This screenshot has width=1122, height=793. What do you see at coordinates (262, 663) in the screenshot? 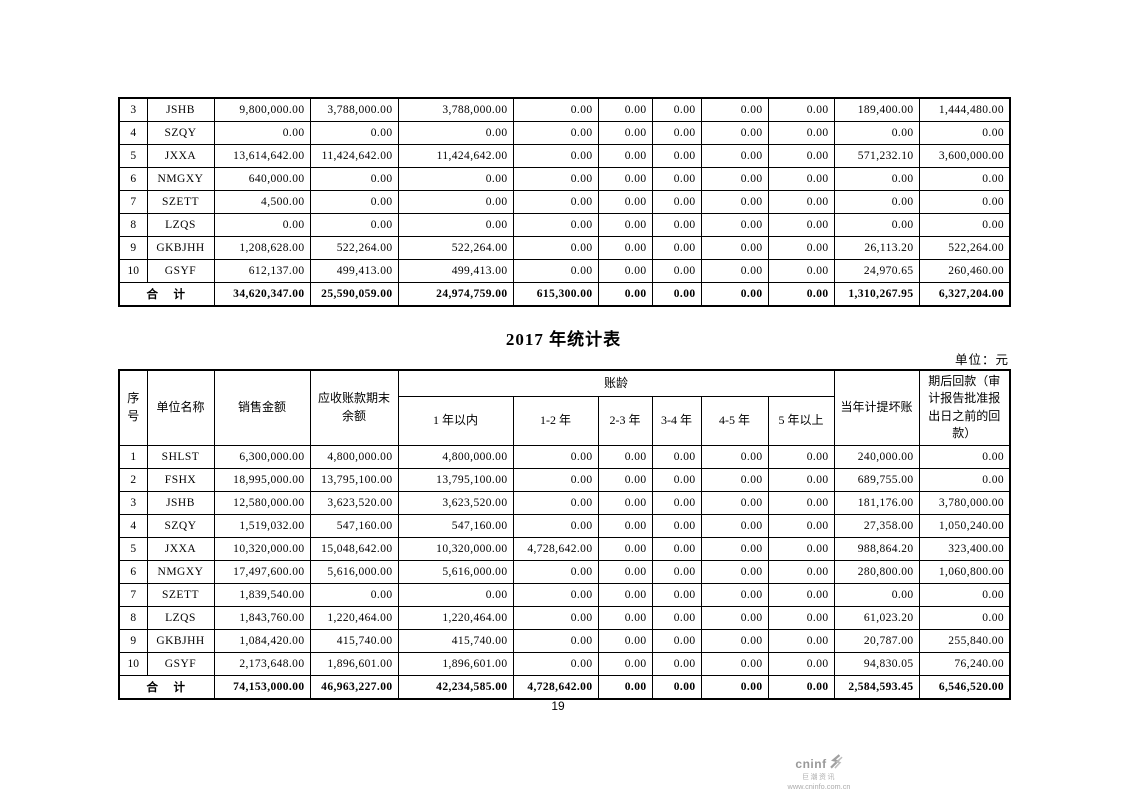
I see `value-cell: 2,173,648.00` at bounding box center [262, 663].